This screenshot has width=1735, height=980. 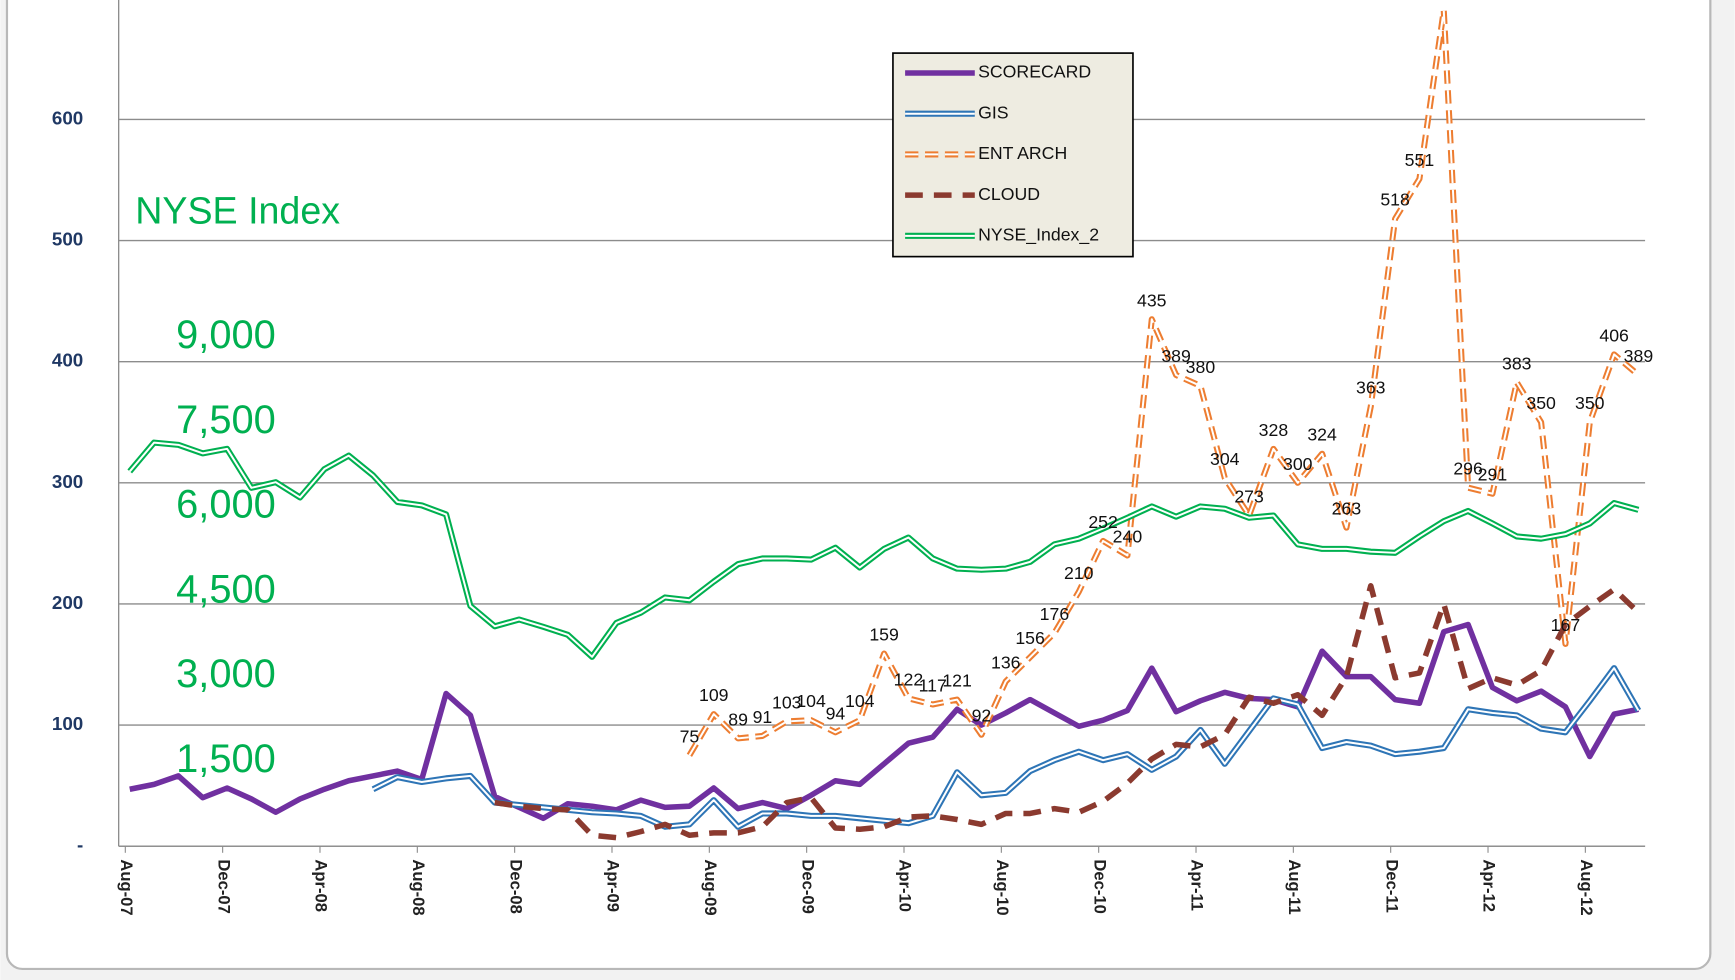 What do you see at coordinates (1468, 469) in the screenshot?
I see `data-label: 296` at bounding box center [1468, 469].